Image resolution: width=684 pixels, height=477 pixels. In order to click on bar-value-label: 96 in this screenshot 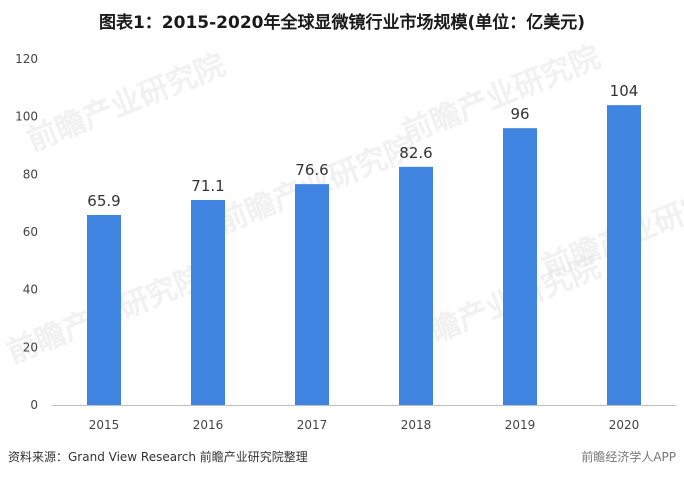, I will do `click(519, 114)`.